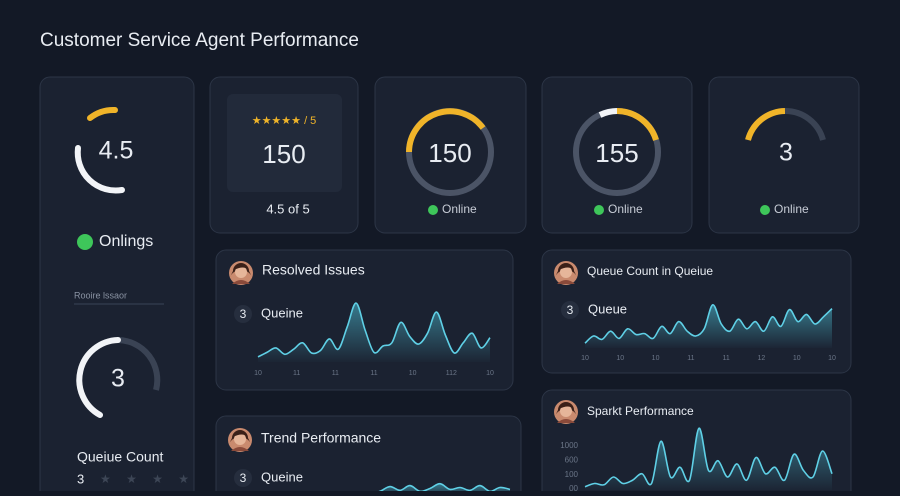 This screenshot has width=900, height=496. What do you see at coordinates (573, 487) in the screenshot?
I see `y-tick-label: 00` at bounding box center [573, 487].